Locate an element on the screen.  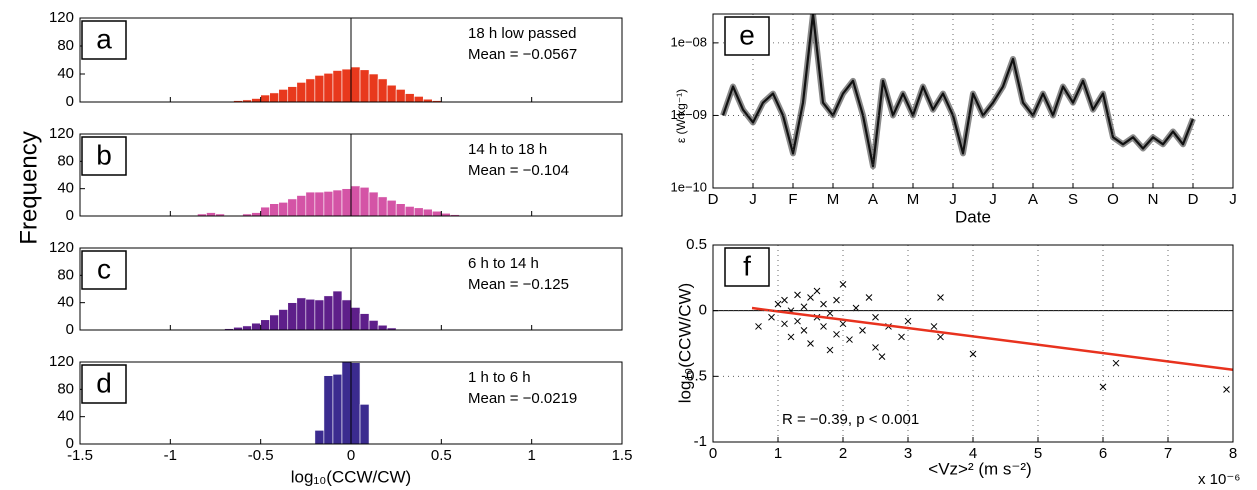
x-tick-label: O is located at coordinates (1113, 199).